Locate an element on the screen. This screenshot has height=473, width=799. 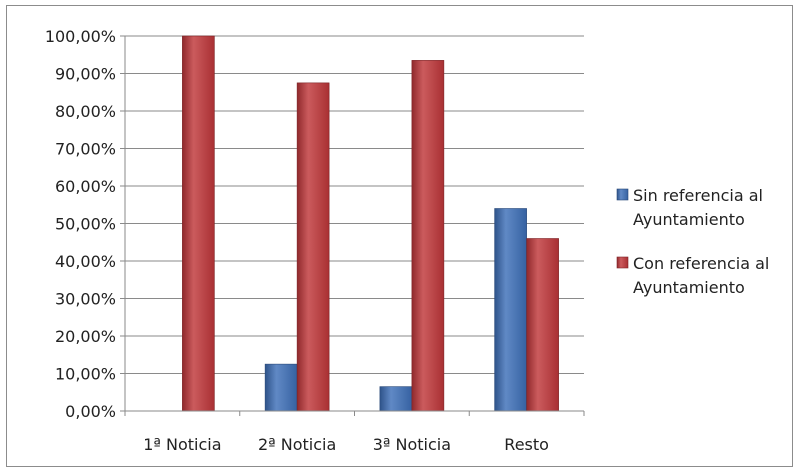
y-tick-label: 20,00% is located at coordinates (85, 336).